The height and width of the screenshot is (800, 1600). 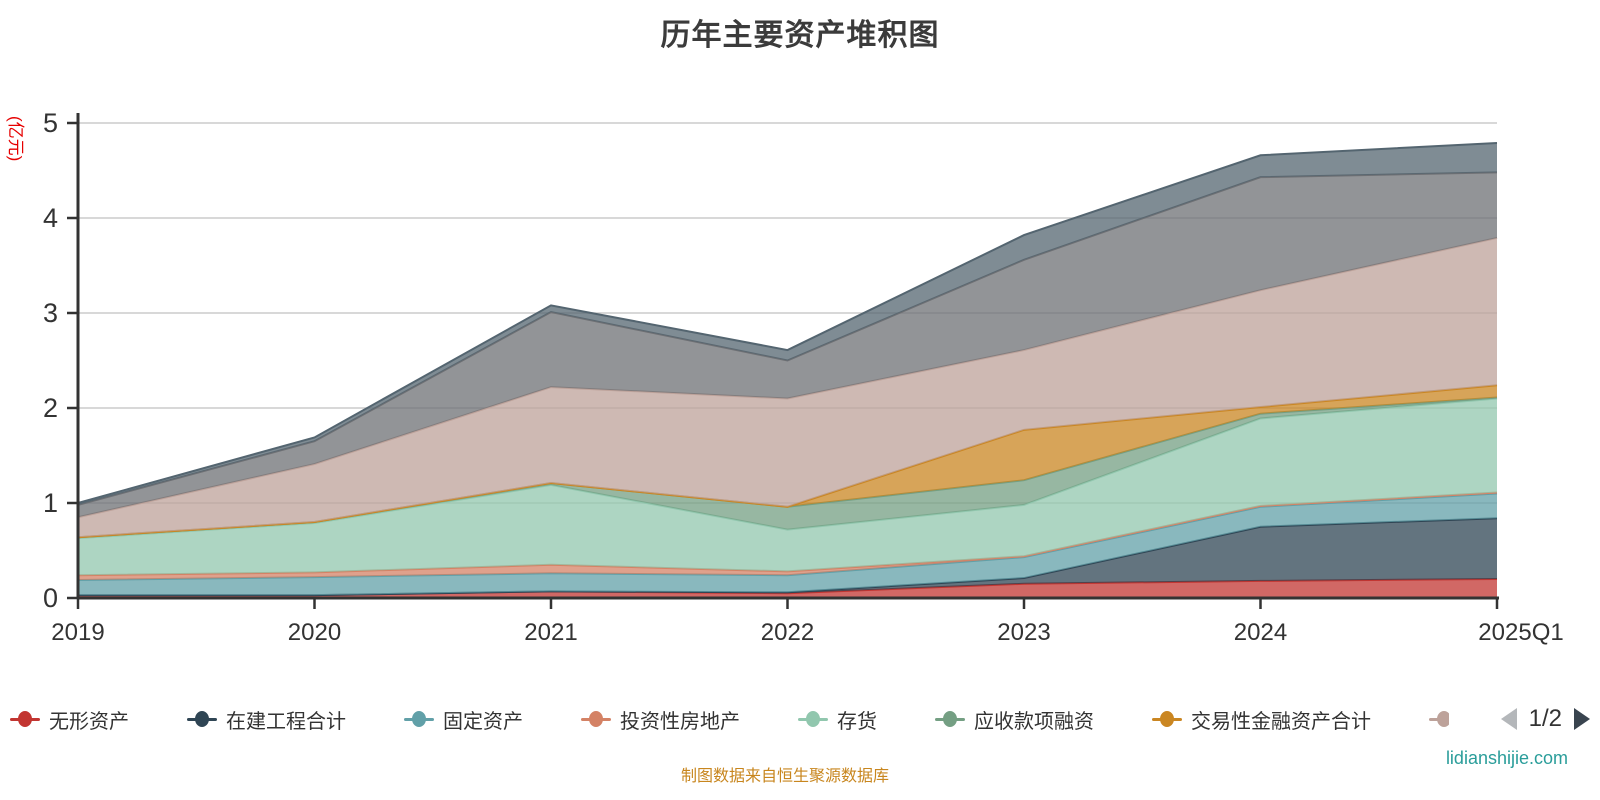 I want to click on y-tick-label-2: 2, so click(x=50, y=408).